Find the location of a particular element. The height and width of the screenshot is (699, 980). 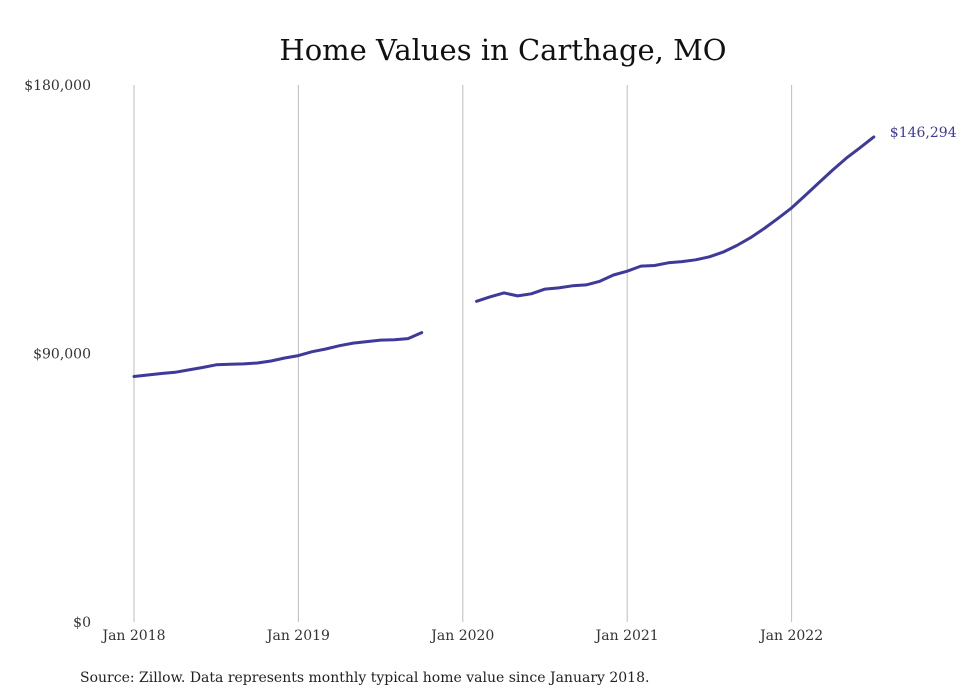

x-tick-label: Jan 2021 is located at coordinates (626, 636).